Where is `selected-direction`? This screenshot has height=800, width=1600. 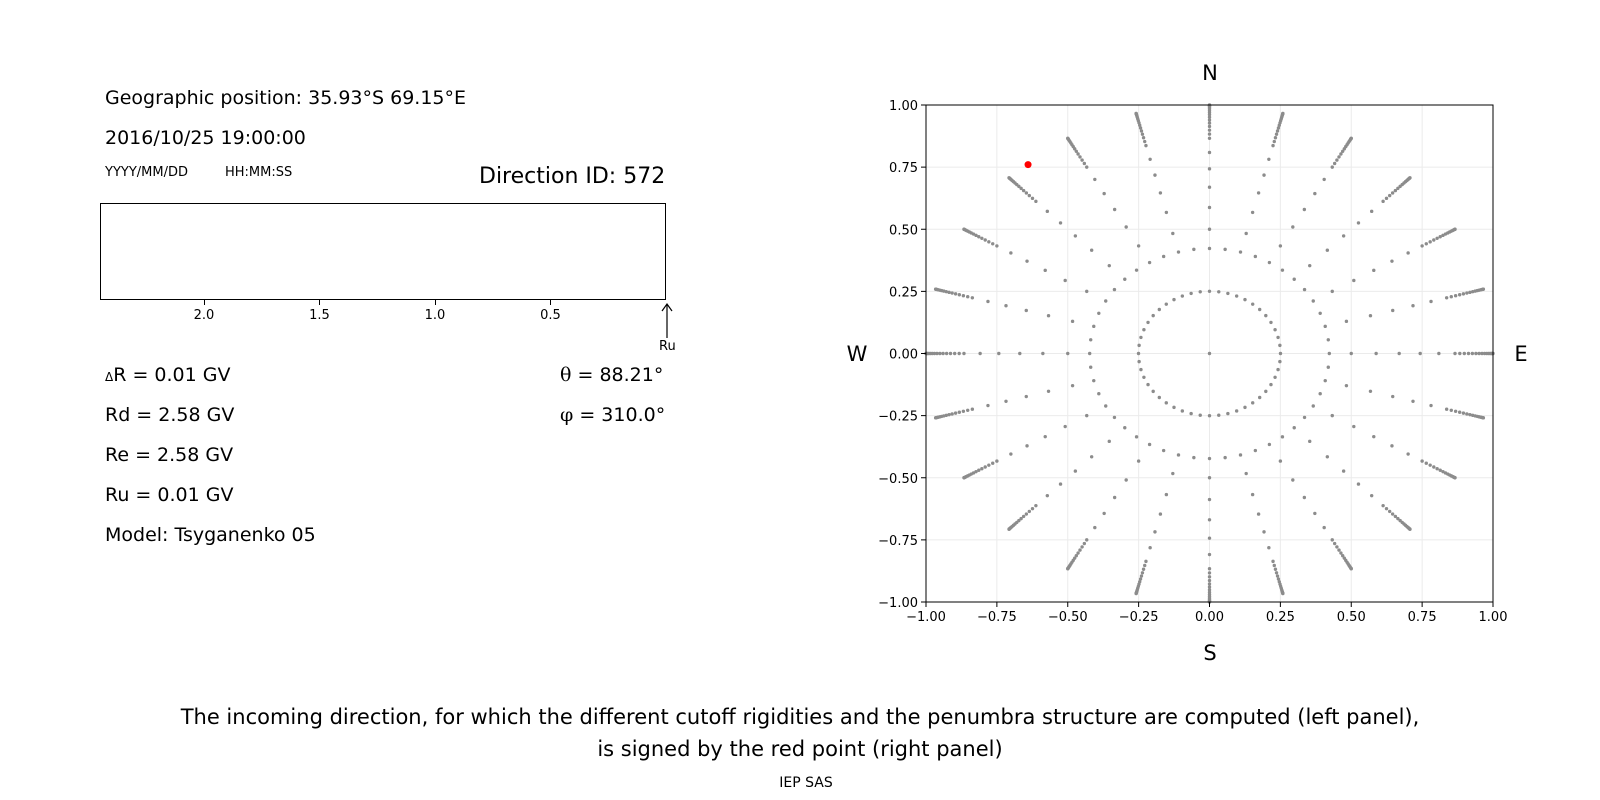 selected-direction is located at coordinates (1028, 165).